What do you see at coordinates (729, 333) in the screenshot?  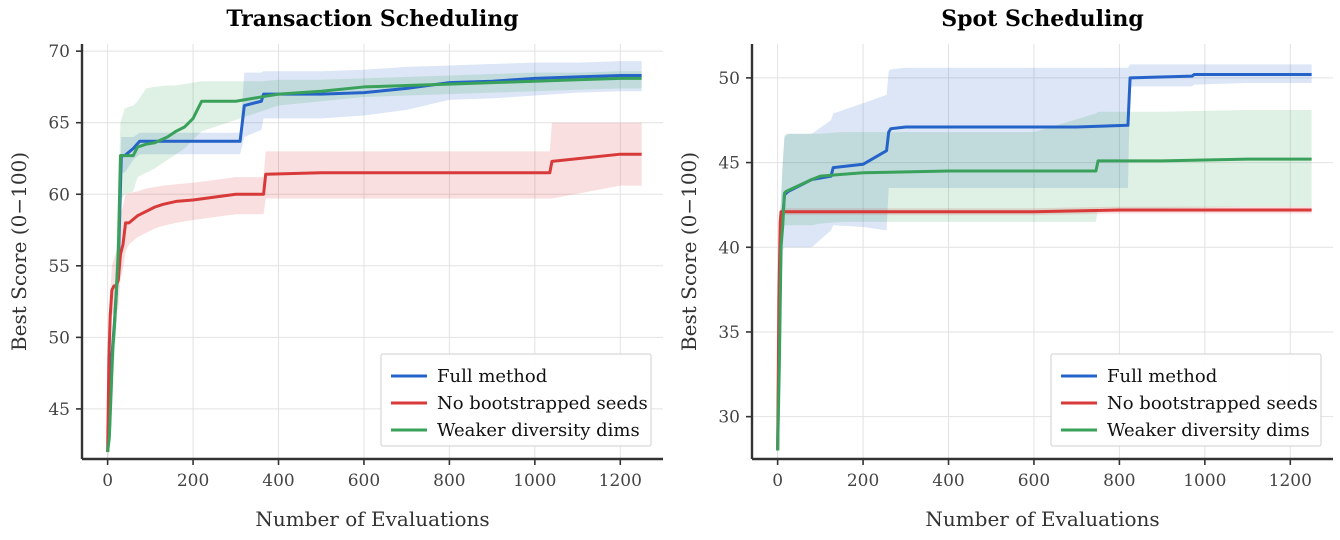 I see `y-tick-label: 35` at bounding box center [729, 333].